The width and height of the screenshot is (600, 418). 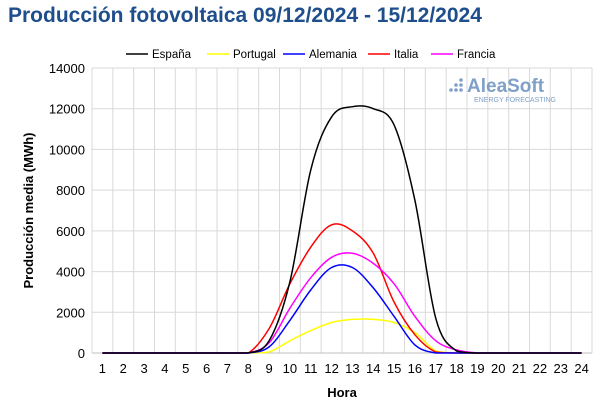 I want to click on y-tick-label: 2000, so click(x=70, y=312).